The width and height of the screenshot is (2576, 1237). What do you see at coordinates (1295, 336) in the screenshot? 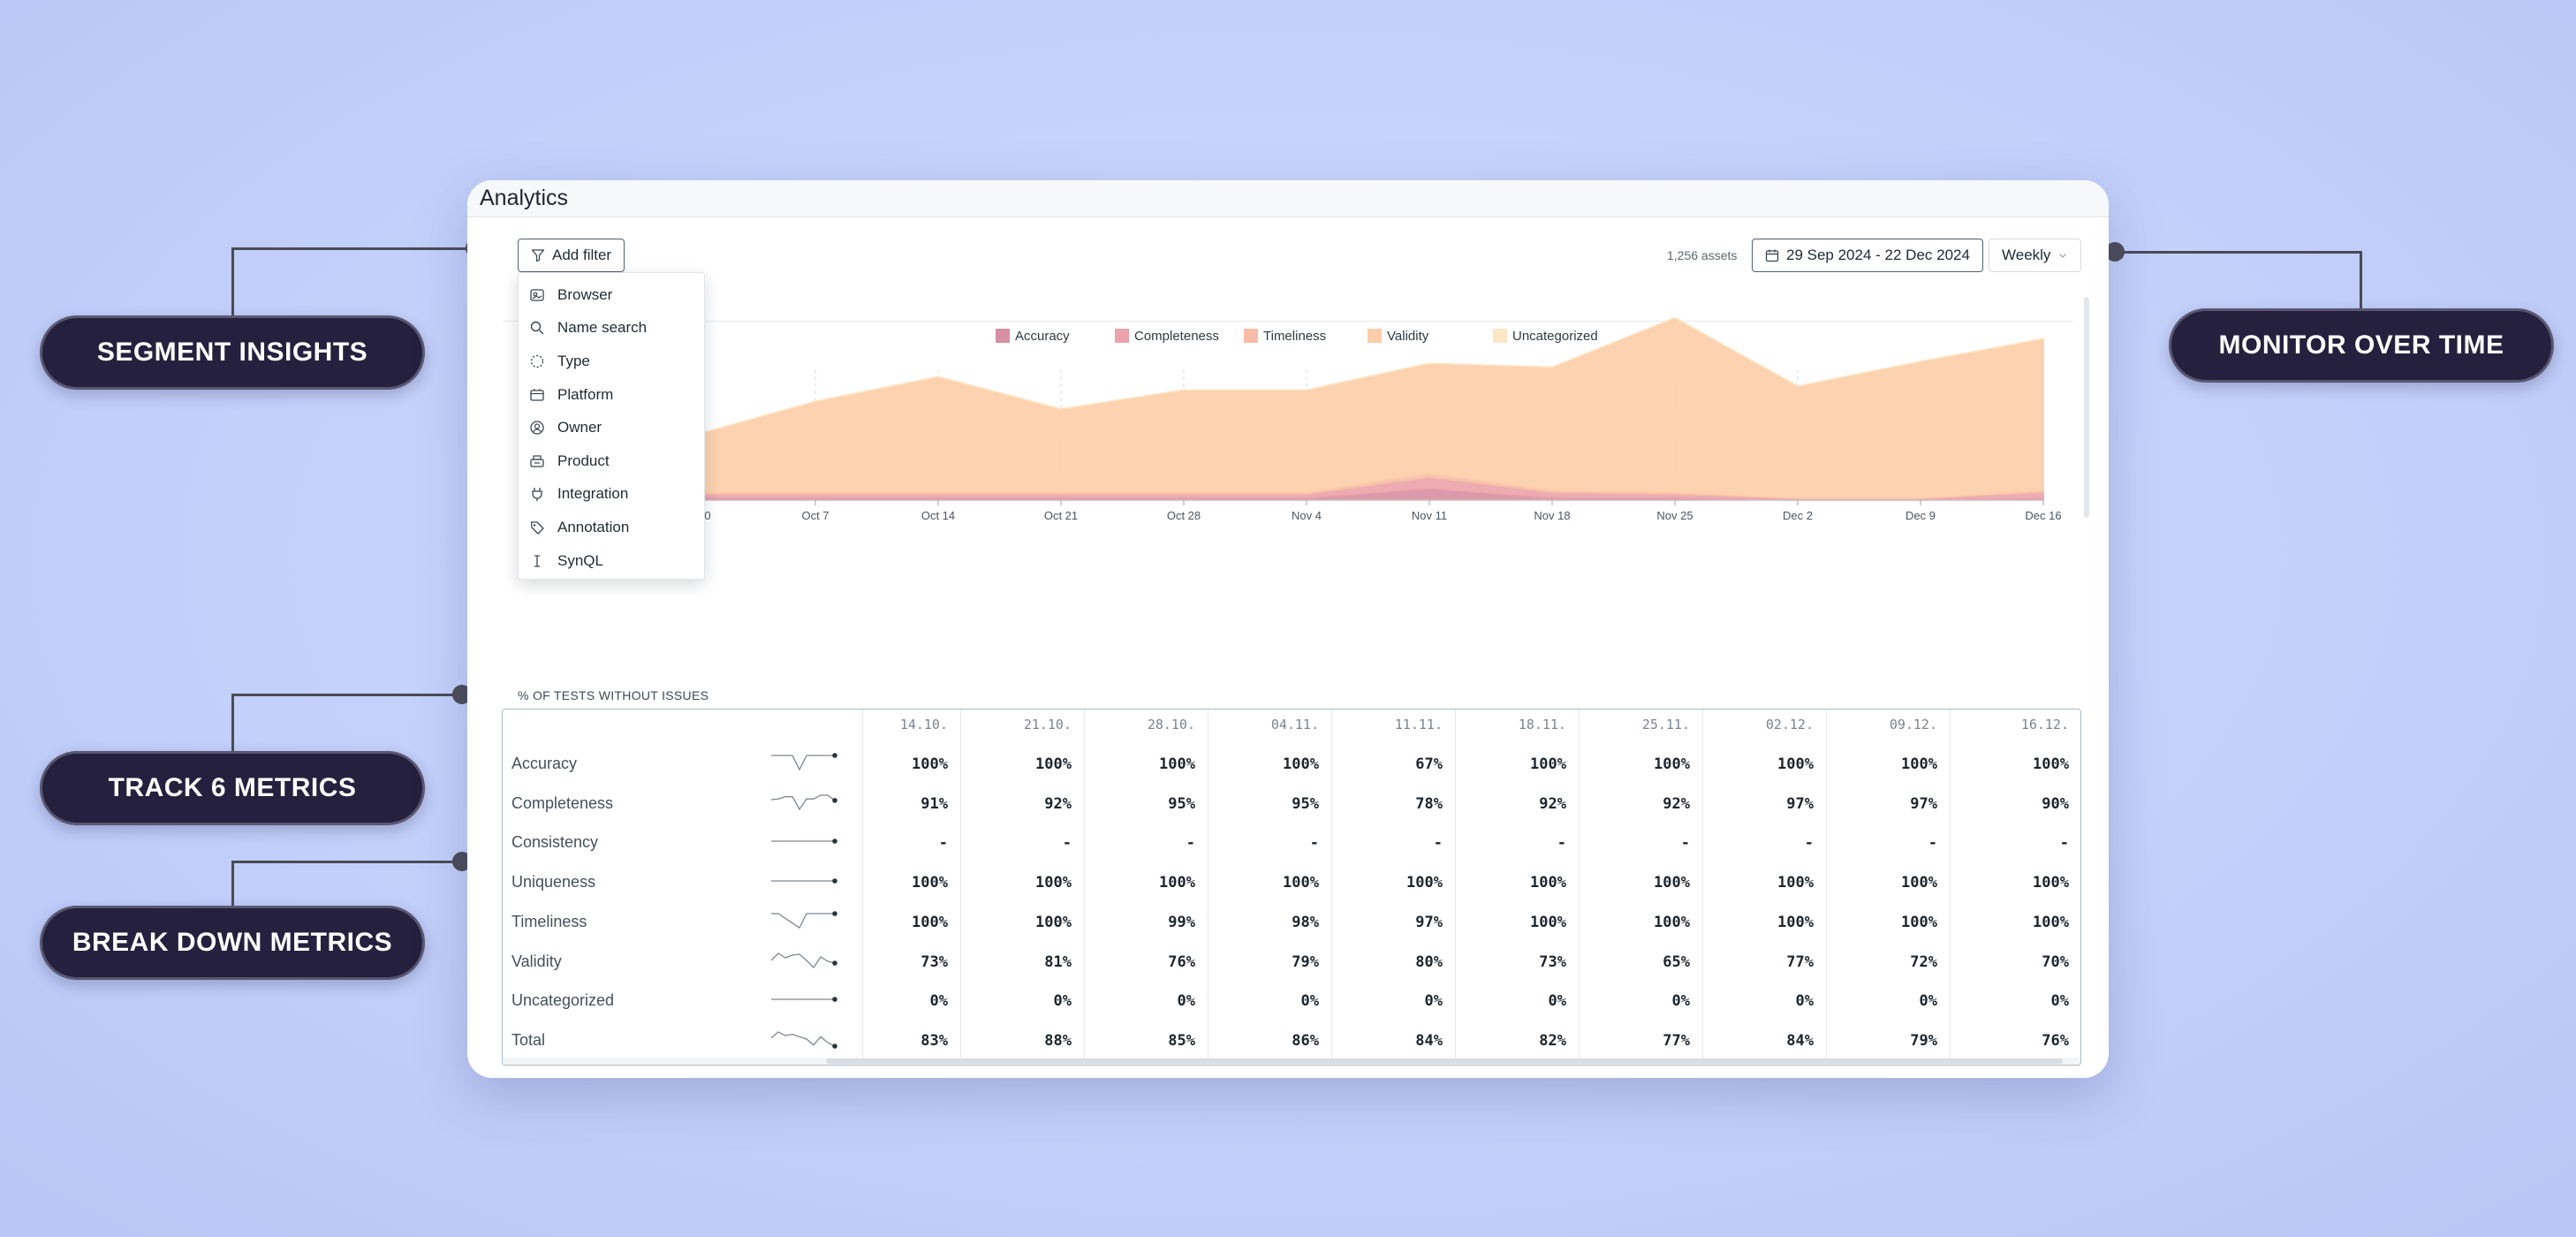
I see `legend-label: Timeliness` at bounding box center [1295, 336].